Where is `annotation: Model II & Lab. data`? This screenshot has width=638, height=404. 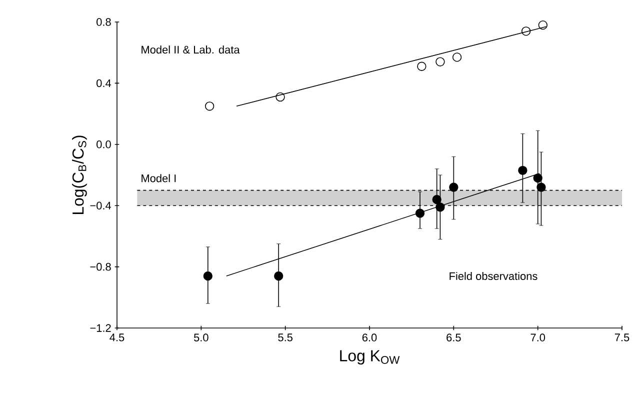 annotation: Model II & Lab. data is located at coordinates (191, 50).